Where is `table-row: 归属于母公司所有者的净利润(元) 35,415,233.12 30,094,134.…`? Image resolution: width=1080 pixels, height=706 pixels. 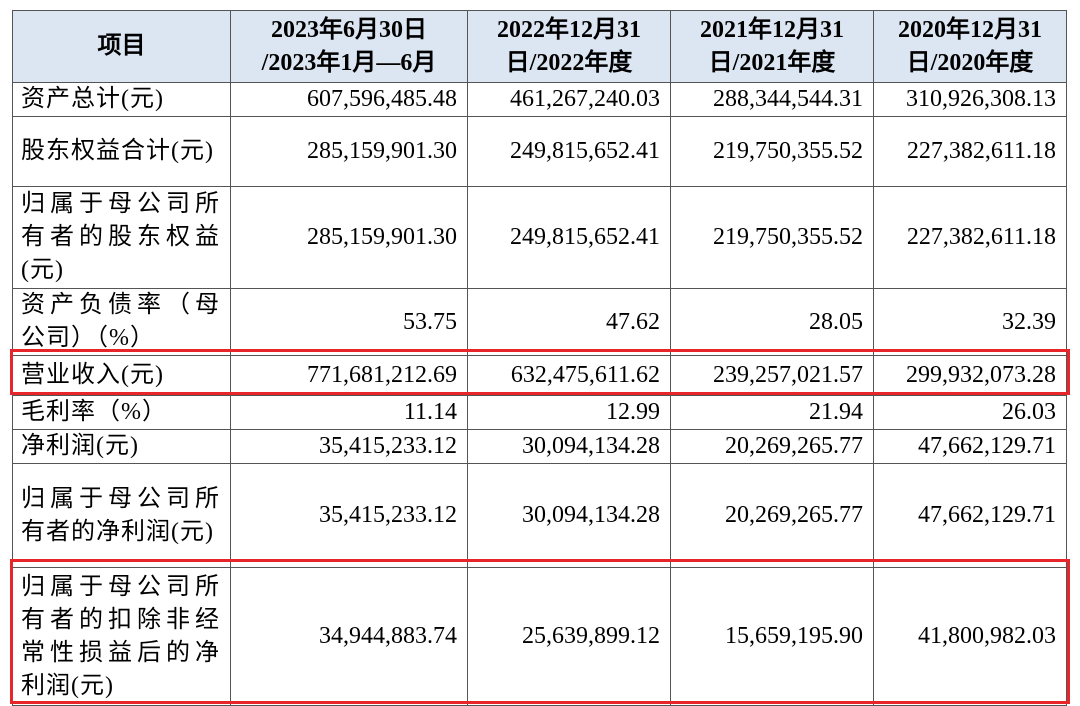 table-row: 归属于母公司所有者的净利润(元) 35,415,233.12 30,094,134.… is located at coordinates (539, 515).